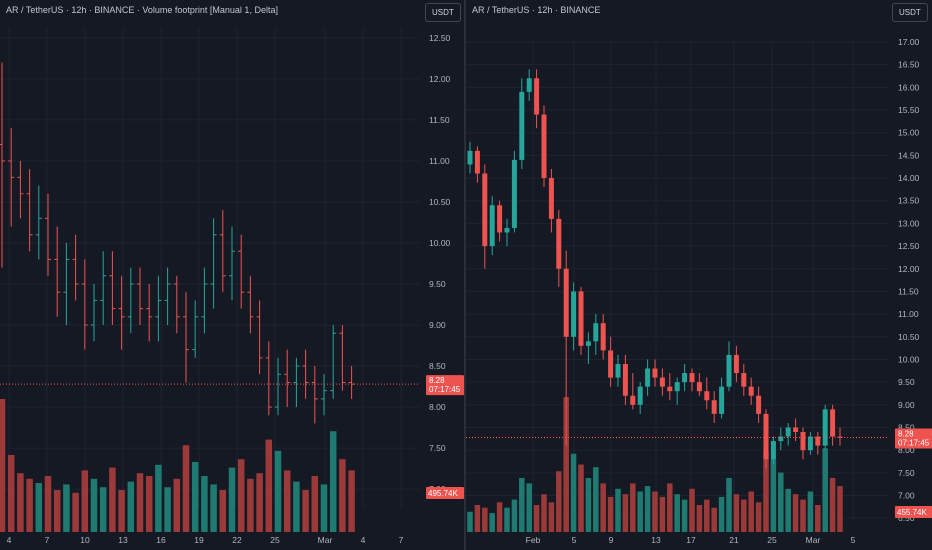  I want to click on right-y-tick-label: 8.50, so click(906, 427).